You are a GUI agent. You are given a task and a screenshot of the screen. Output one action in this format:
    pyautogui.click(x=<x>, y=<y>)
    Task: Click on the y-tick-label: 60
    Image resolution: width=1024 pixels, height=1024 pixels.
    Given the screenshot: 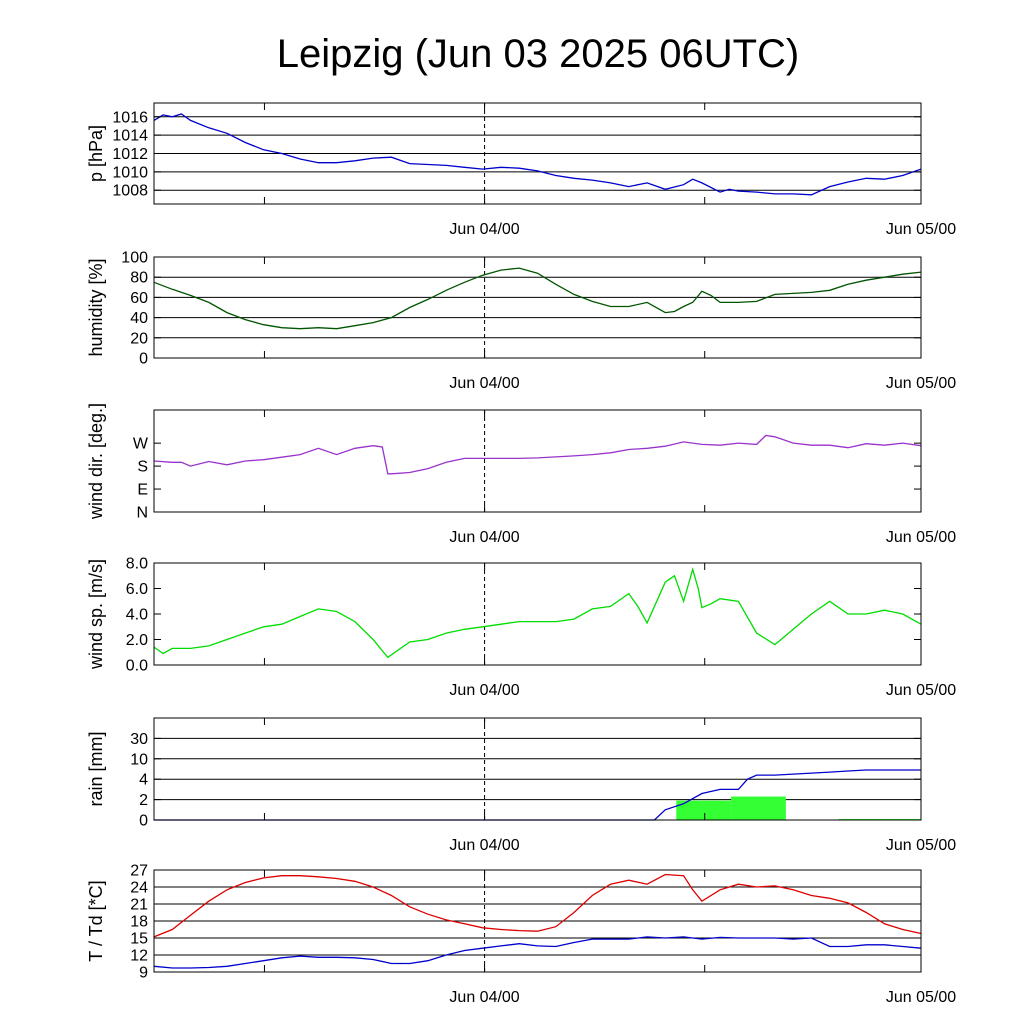 What is the action you would take?
    pyautogui.click(x=139, y=298)
    